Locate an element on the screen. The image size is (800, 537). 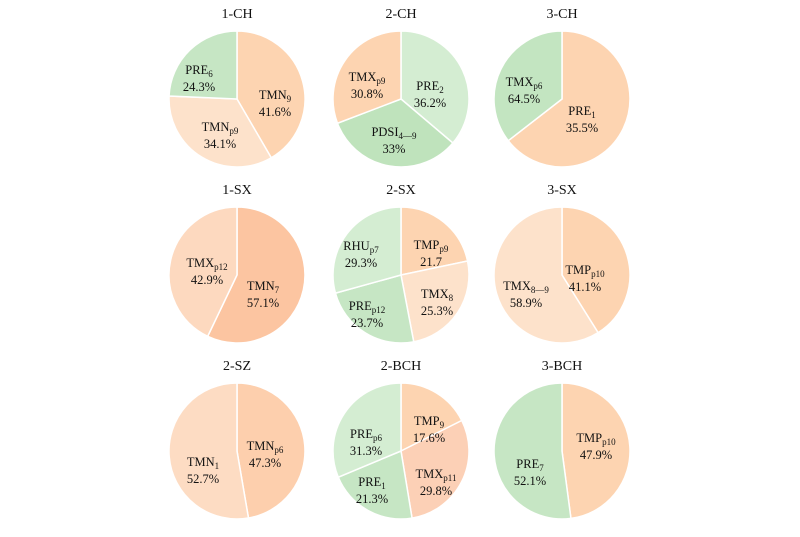
chart-title: 3-SX is located at coordinates (562, 190).